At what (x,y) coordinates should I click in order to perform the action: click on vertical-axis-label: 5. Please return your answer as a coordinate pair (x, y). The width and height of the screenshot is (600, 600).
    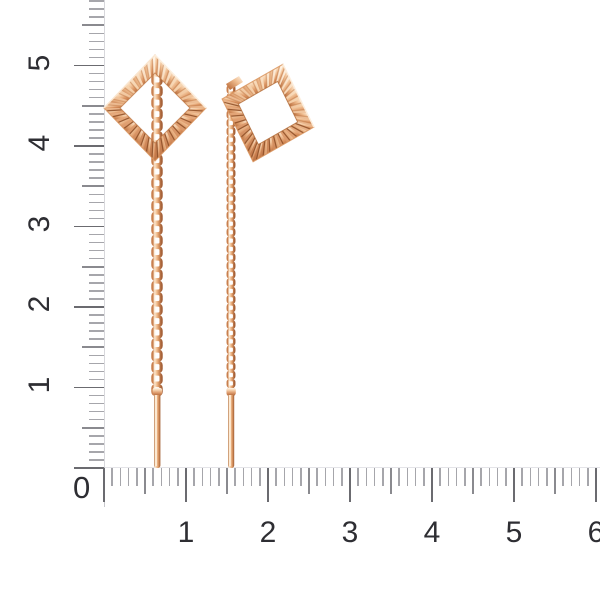
    Looking at the image, I should click on (39, 62).